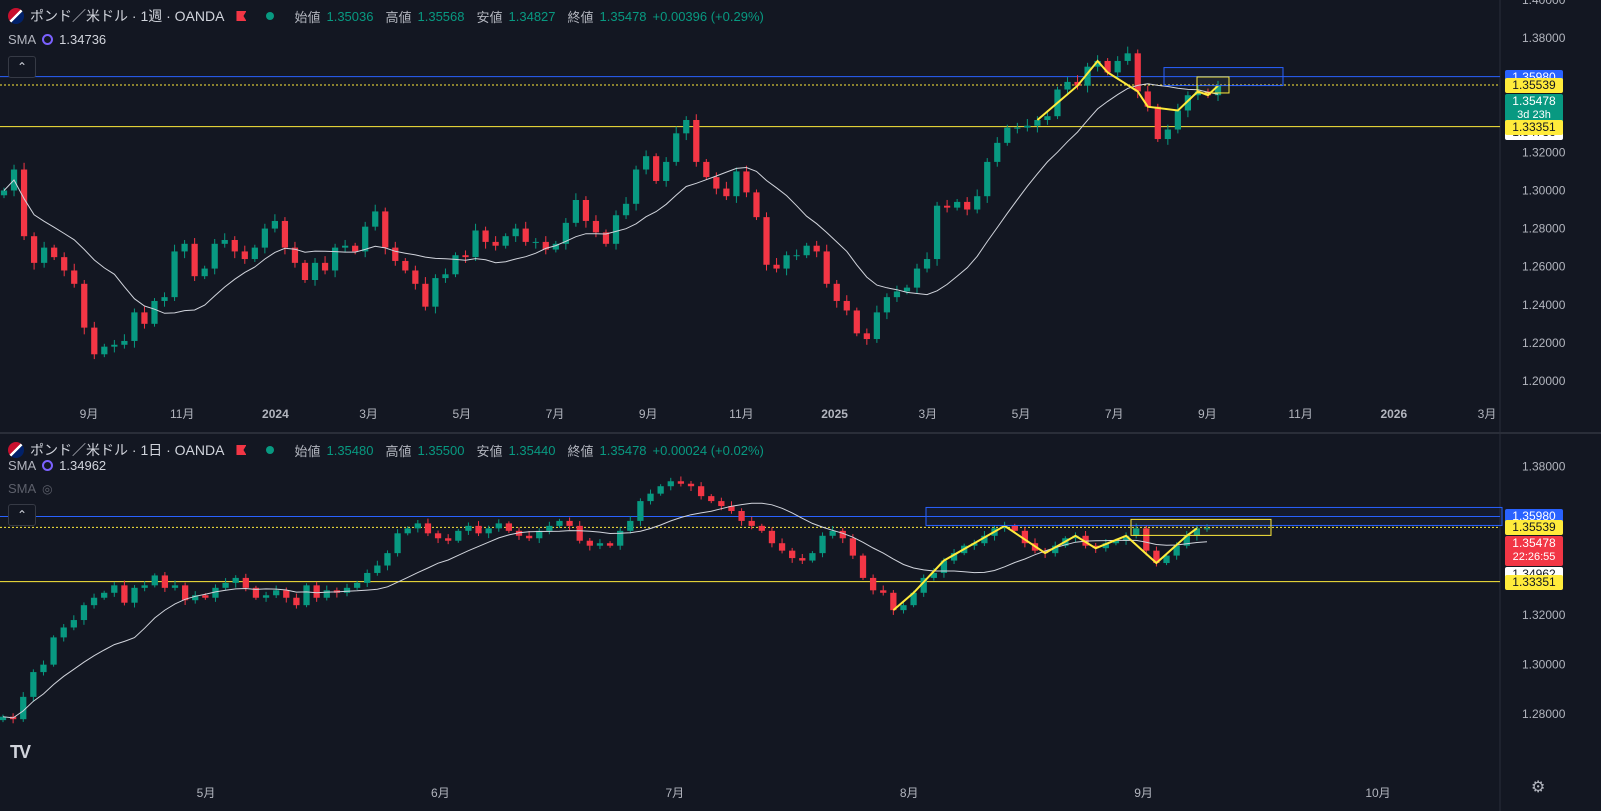 This screenshot has width=1601, height=811. I want to click on time-tick-label: 2025, so click(834, 414).